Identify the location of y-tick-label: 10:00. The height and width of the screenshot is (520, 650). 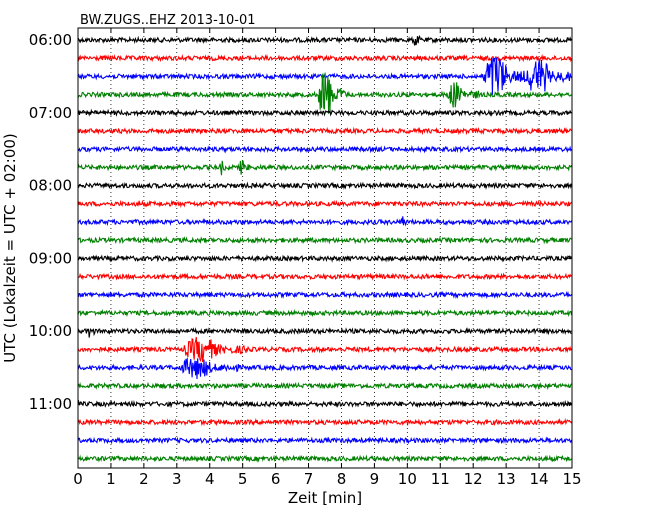
(50, 331).